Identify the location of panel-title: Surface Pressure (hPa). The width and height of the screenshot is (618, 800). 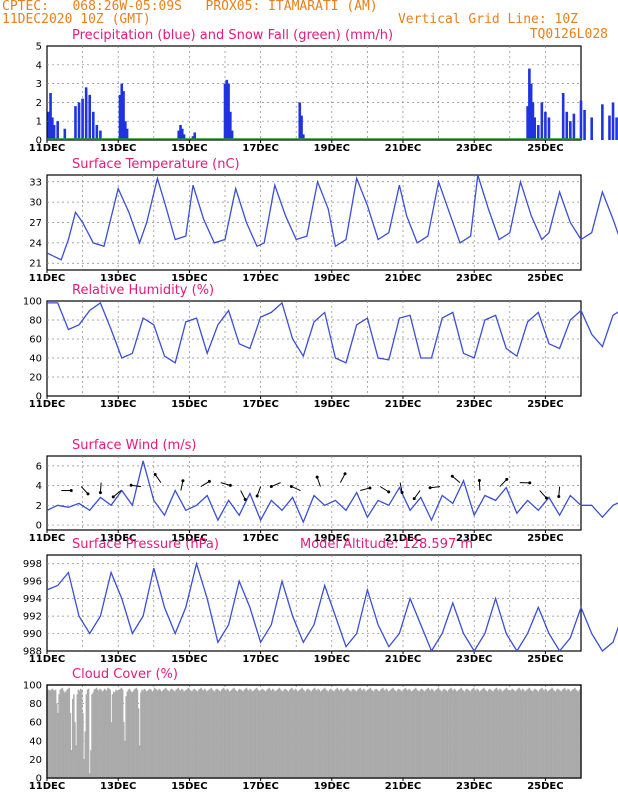
(145, 544).